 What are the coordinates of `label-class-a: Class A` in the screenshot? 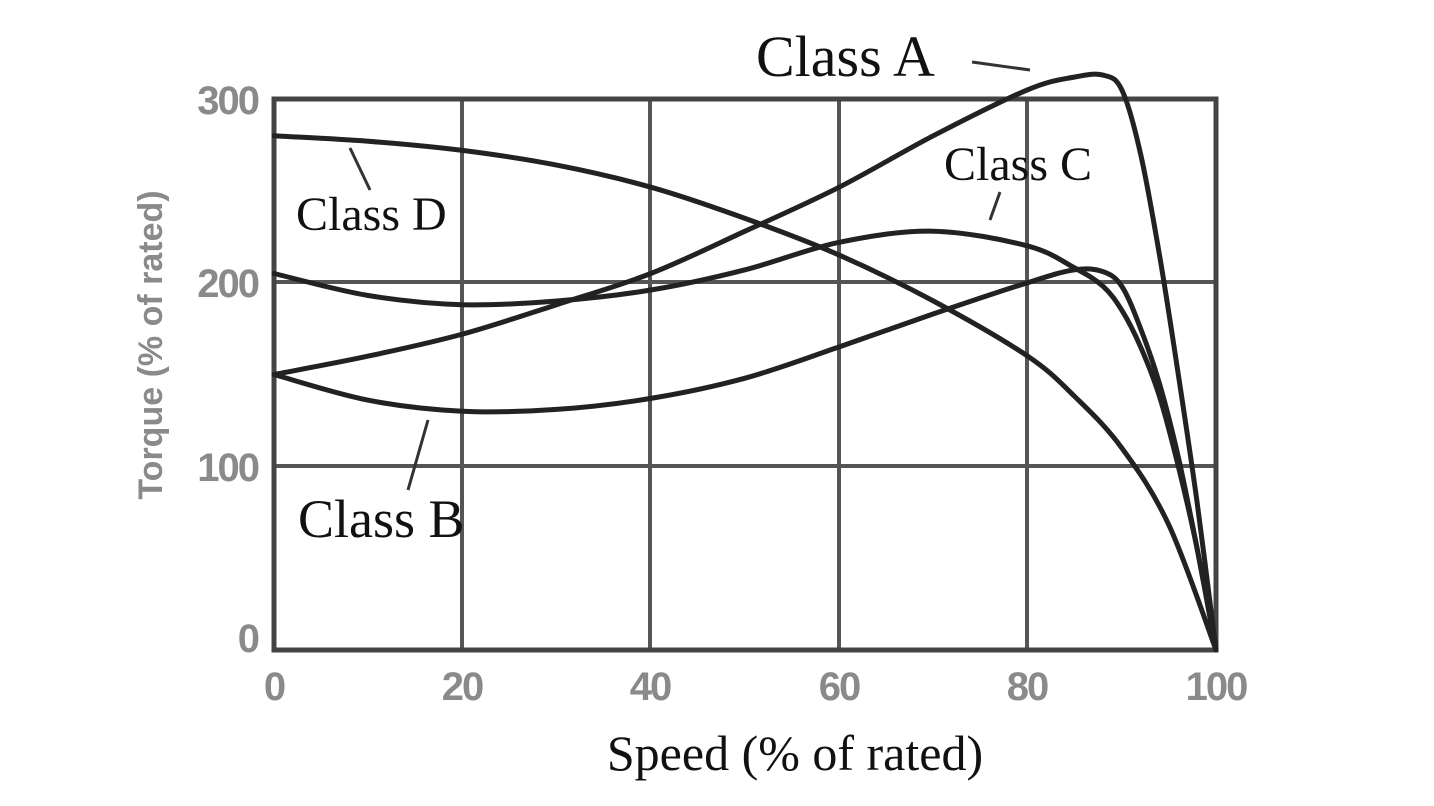 It's located at (845, 56).